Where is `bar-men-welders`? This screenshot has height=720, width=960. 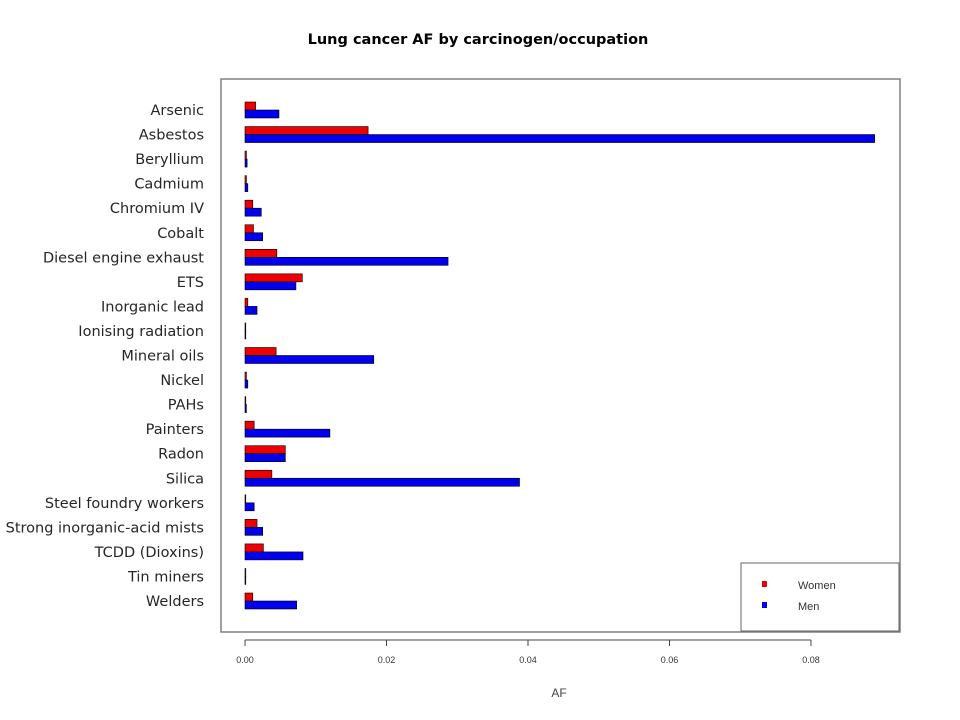 bar-men-welders is located at coordinates (270, 605).